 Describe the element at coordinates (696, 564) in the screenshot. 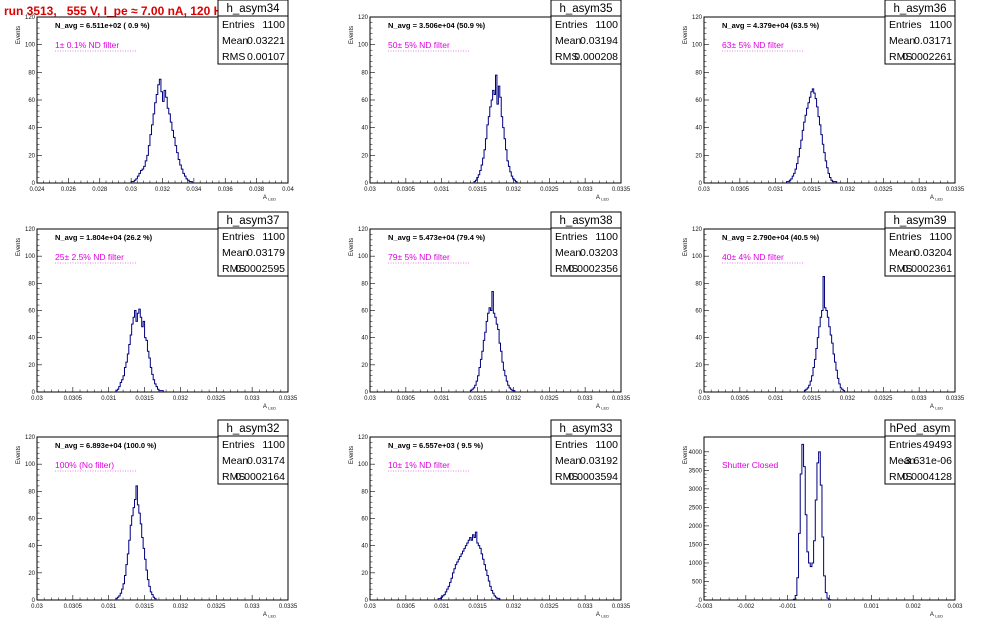

I see `y-tick-label: 1000` at that location.